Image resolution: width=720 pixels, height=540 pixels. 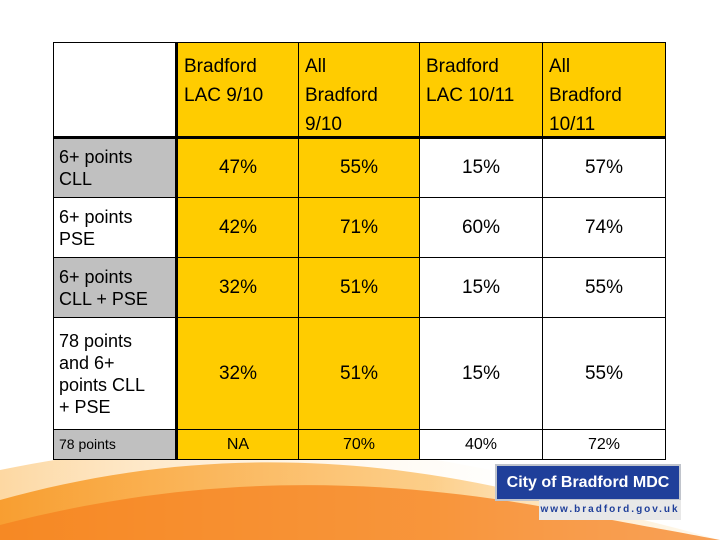 What do you see at coordinates (588, 482) in the screenshot?
I see `logo-title: City of Bradford MDC` at bounding box center [588, 482].